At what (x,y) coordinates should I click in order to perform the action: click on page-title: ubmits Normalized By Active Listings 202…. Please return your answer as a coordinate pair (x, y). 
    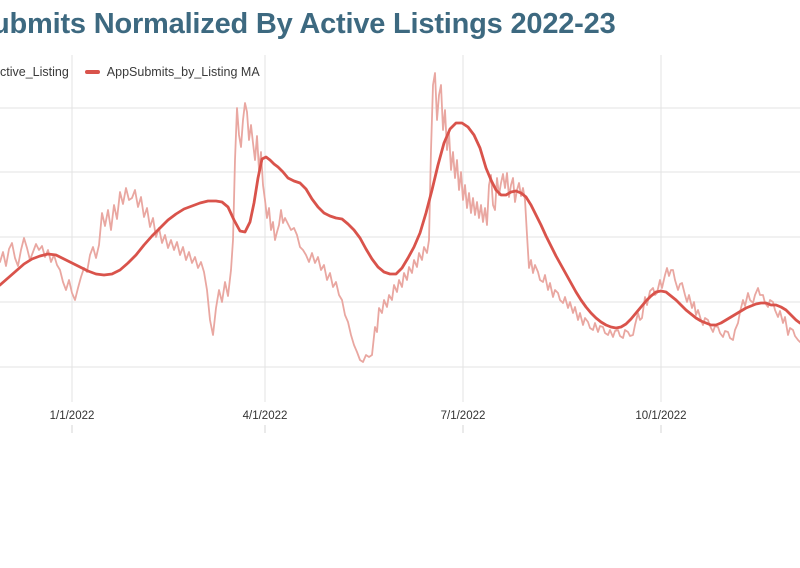
    Looking at the image, I should click on (308, 24).